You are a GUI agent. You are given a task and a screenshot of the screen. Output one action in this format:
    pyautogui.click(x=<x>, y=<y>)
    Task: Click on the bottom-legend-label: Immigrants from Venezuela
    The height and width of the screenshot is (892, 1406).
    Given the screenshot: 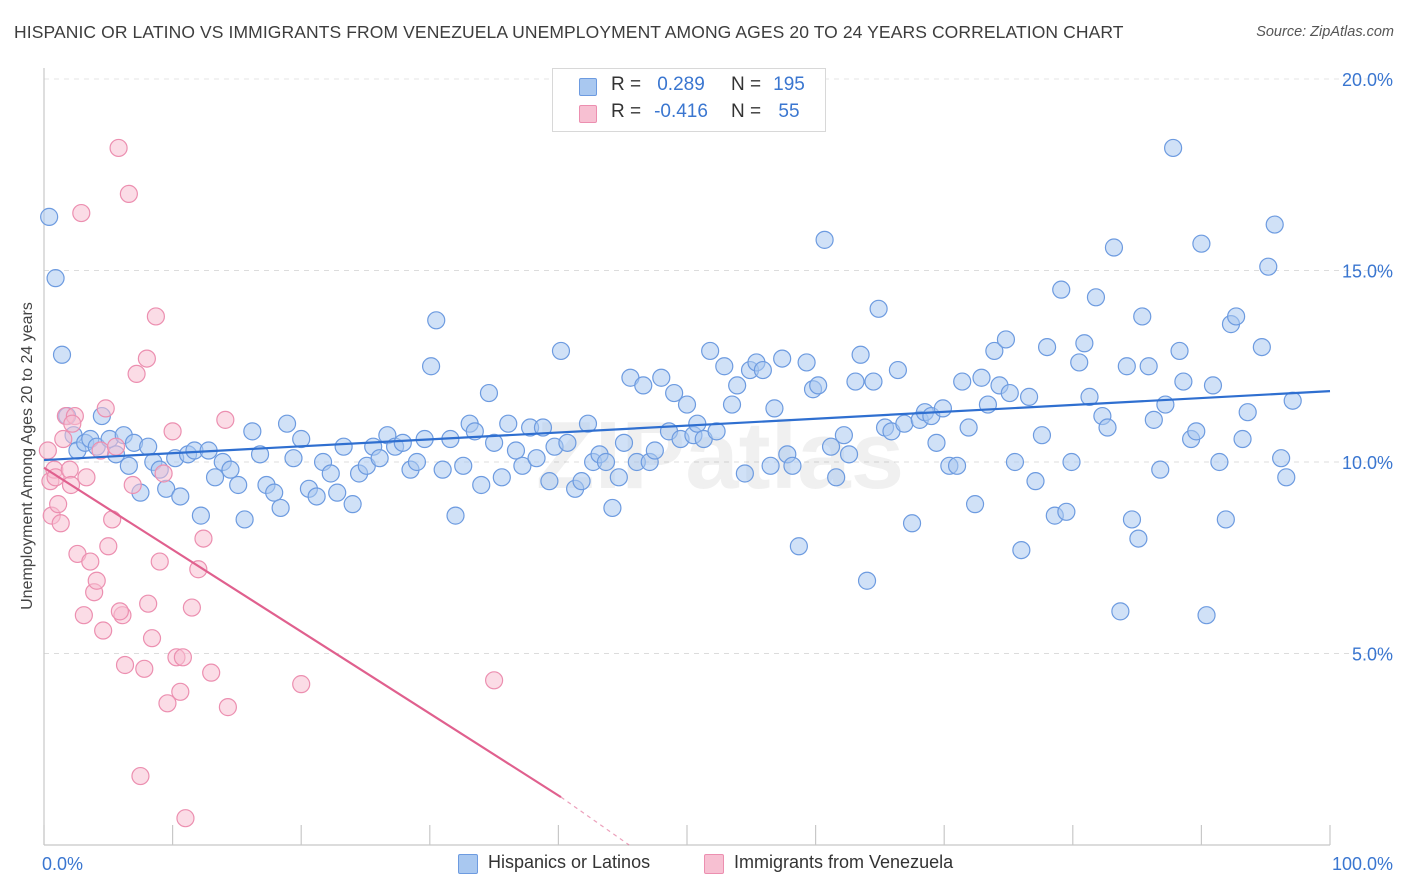 What is the action you would take?
    pyautogui.click(x=844, y=862)
    